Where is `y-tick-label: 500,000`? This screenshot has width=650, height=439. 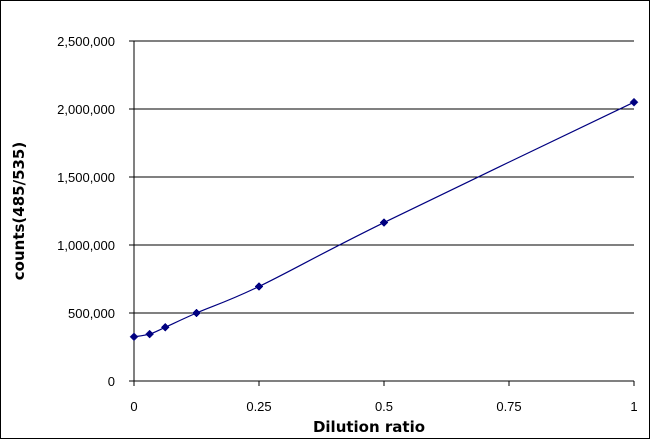 y-tick-label: 500,000 is located at coordinates (91, 313).